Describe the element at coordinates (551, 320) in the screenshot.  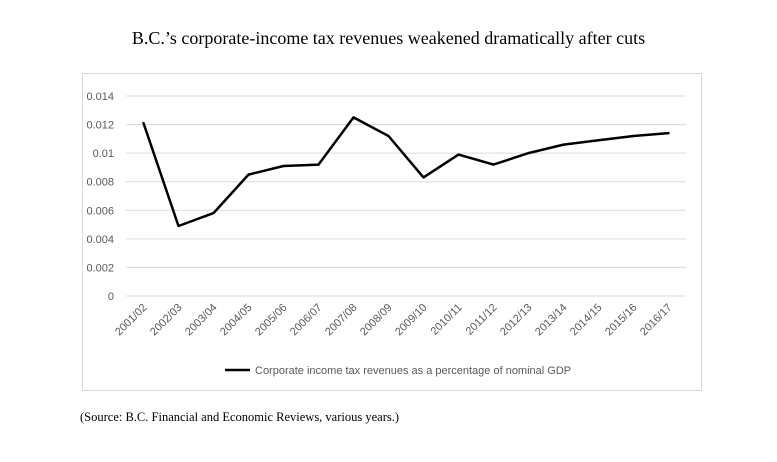
I see `x-tick-label: 2013/14` at that location.